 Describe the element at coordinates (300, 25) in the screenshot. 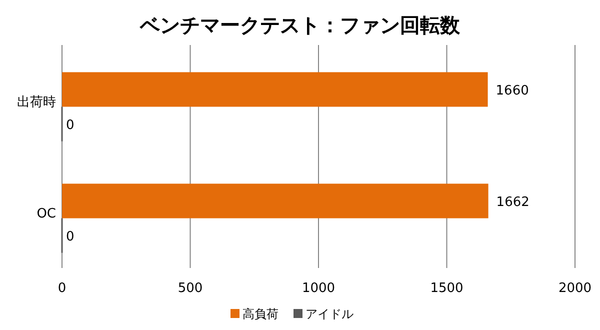

I see `chart-title: ベンチマークテスト：ファン回転数` at that location.